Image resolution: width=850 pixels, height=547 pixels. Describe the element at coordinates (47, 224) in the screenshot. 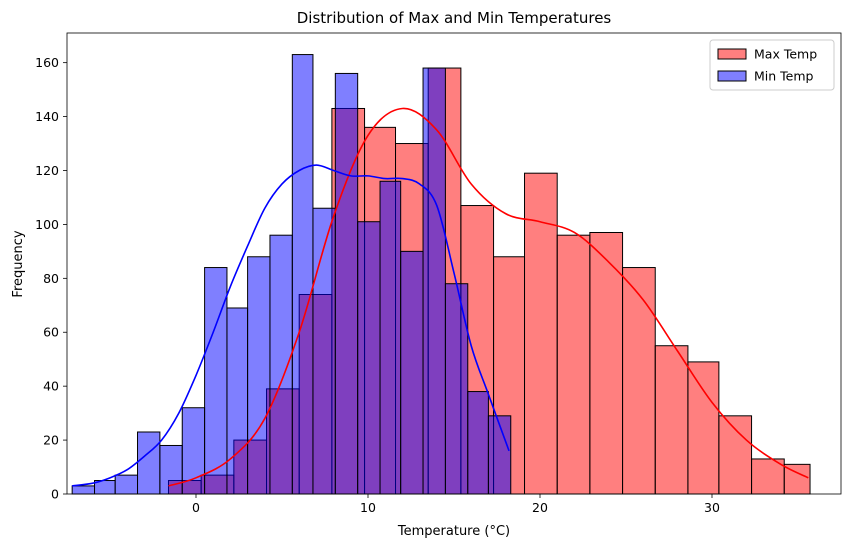

I see `y-tick-label: 100` at that location.